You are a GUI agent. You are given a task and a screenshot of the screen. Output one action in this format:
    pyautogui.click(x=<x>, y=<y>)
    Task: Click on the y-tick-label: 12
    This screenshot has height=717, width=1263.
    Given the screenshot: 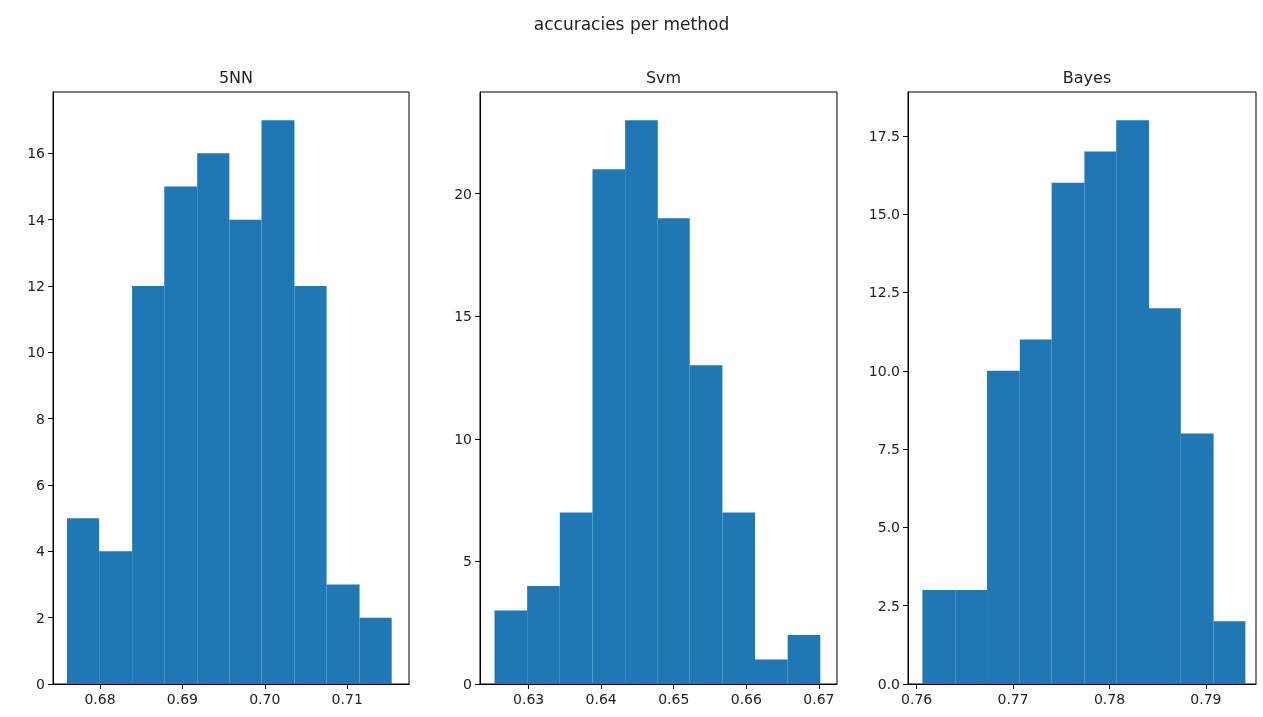 What is the action you would take?
    pyautogui.click(x=36, y=286)
    